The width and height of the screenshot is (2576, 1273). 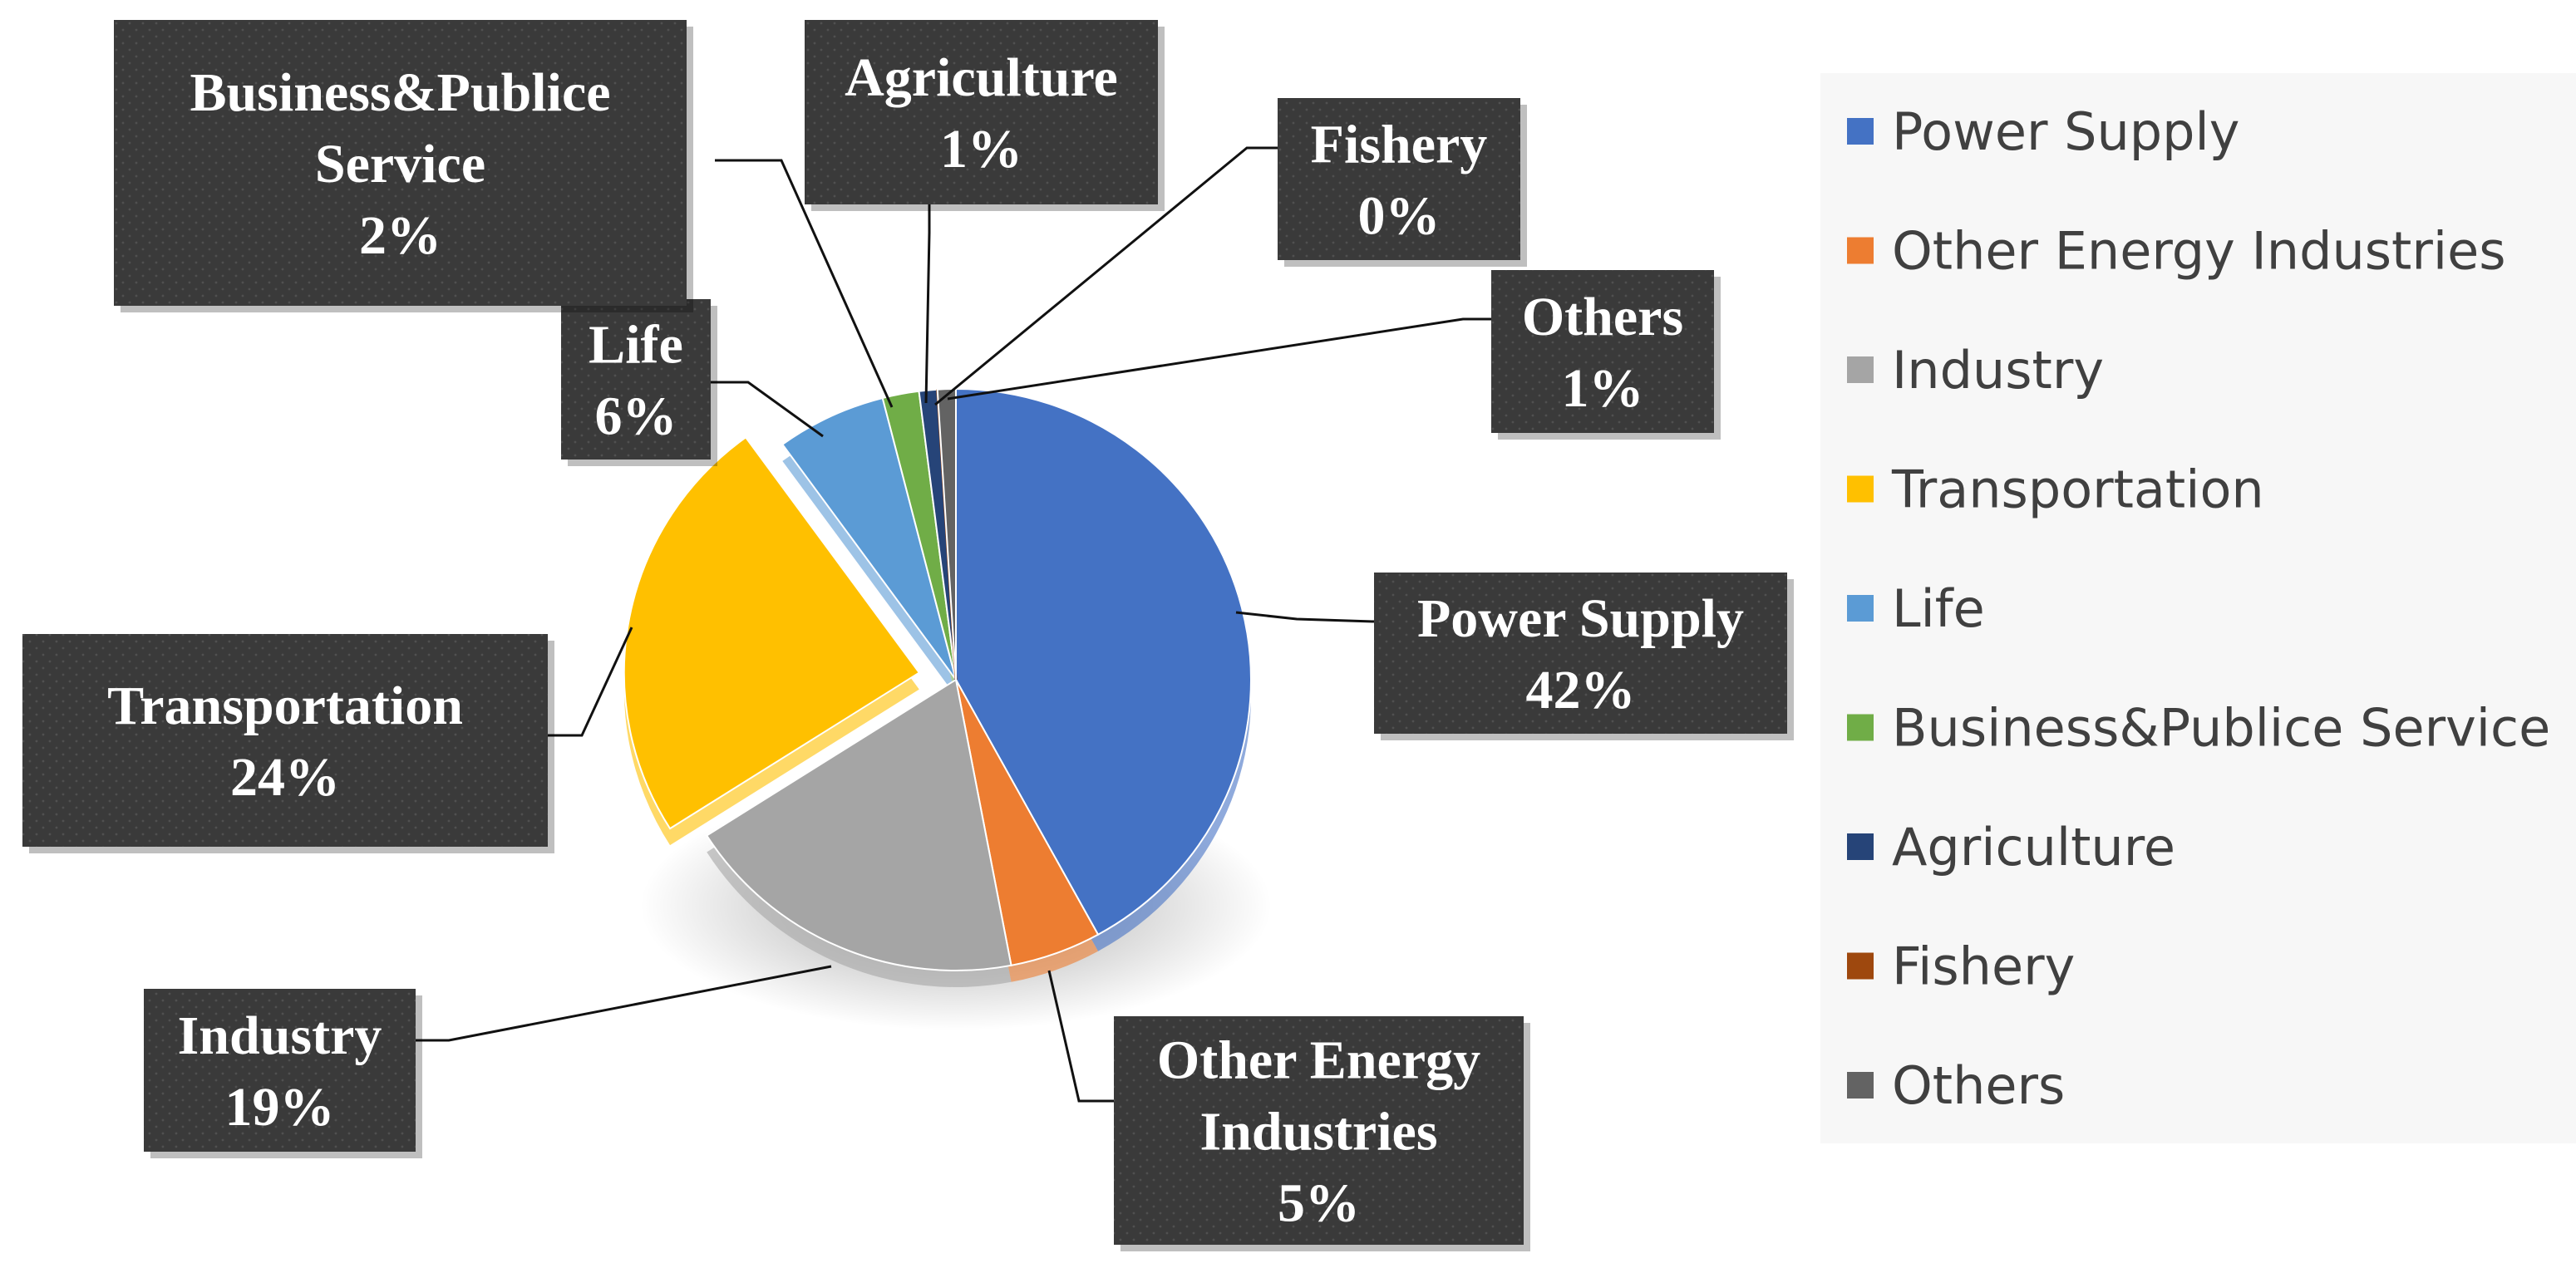 I want to click on callout-label-other-energy-industries: Other Energy, so click(x=1318, y=1060).